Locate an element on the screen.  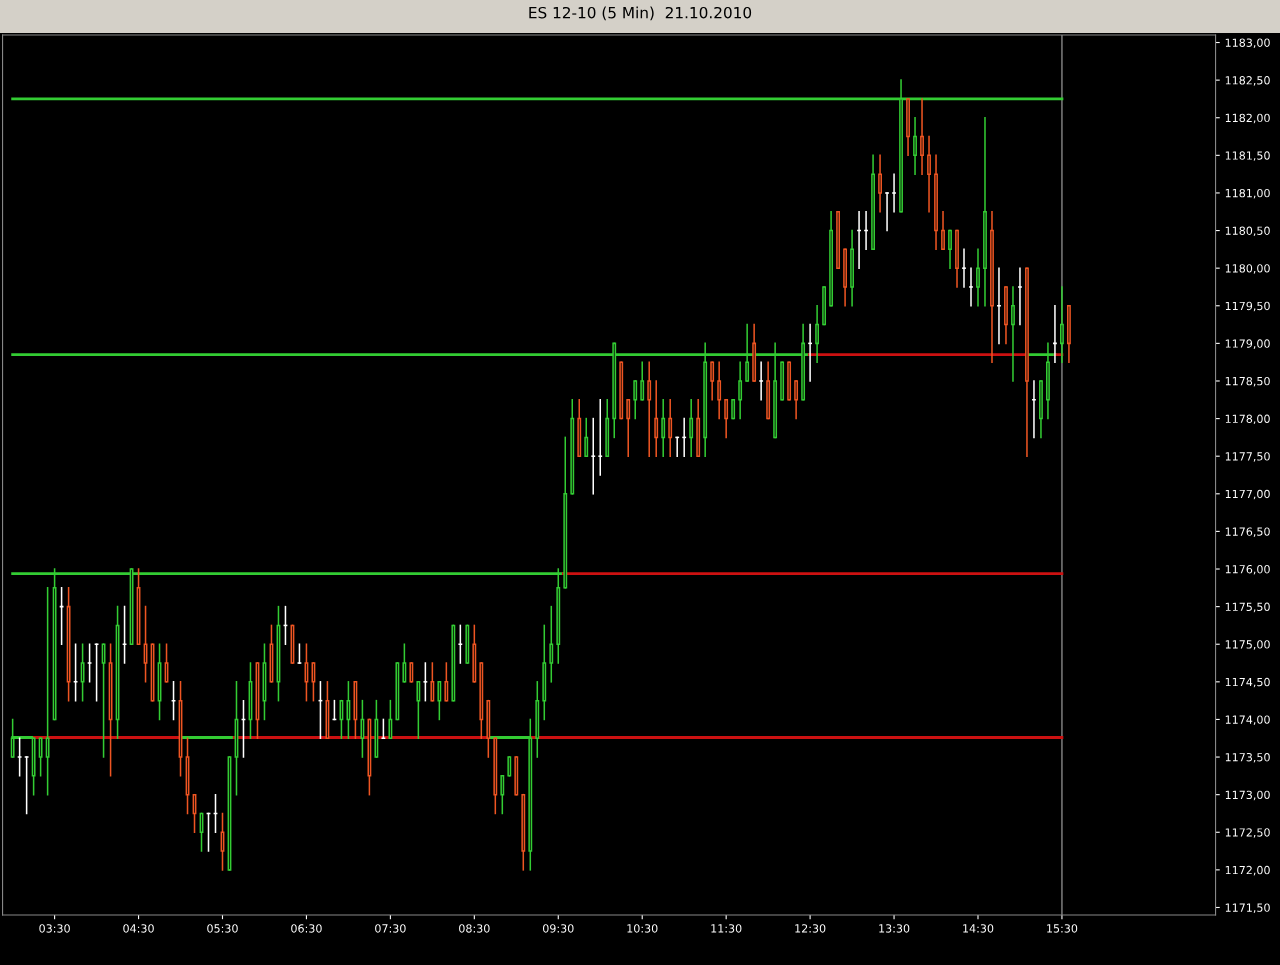
y-tick-label: 1176,00 is located at coordinates (1247, 569).